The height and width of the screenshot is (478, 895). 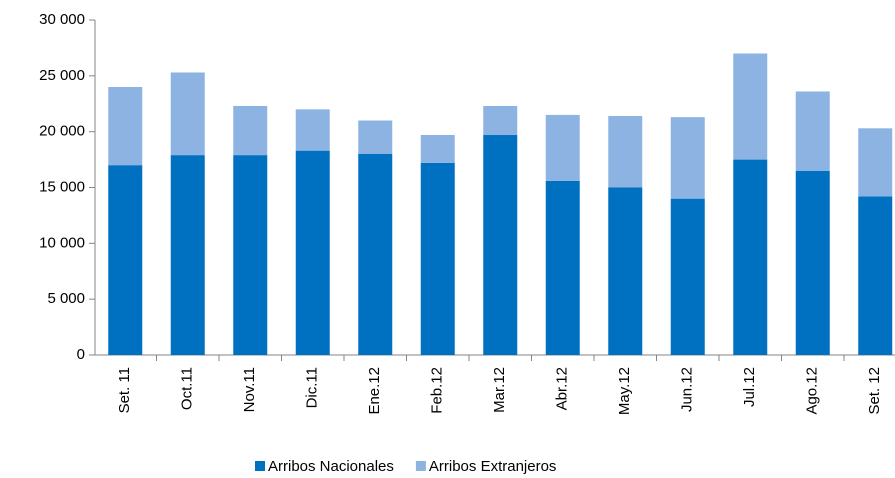 I want to click on x-tick-label: Jul.12, so click(x=749, y=387).